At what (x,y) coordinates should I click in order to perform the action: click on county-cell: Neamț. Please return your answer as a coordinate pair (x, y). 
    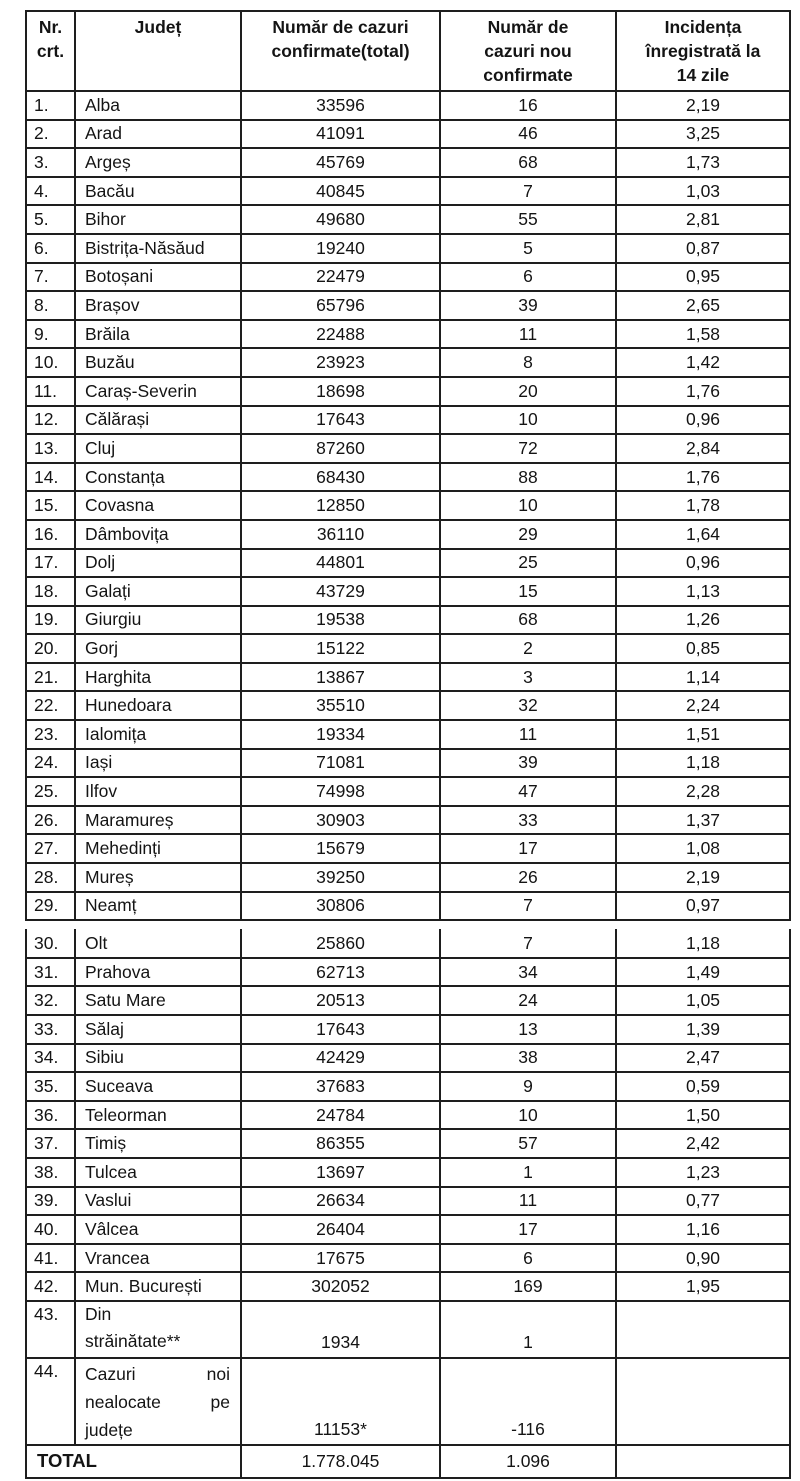
    Looking at the image, I should click on (158, 906).